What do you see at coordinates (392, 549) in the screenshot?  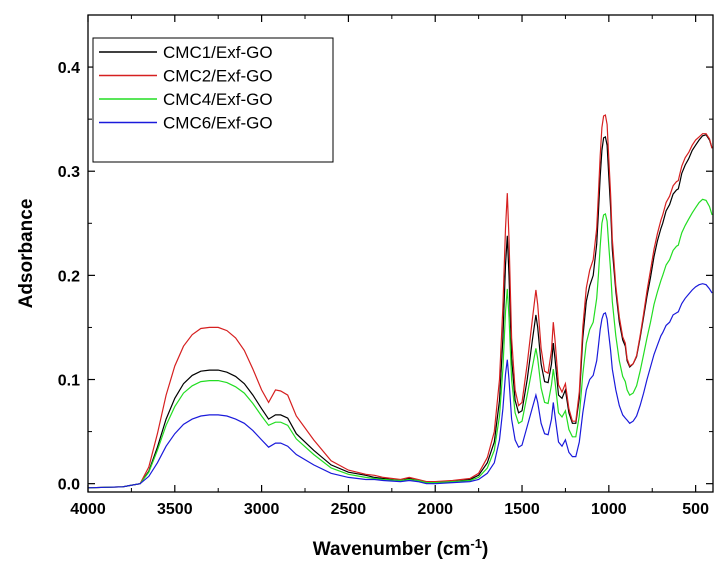 I see `x-axis-title-main: Wavenumber (cm` at bounding box center [392, 549].